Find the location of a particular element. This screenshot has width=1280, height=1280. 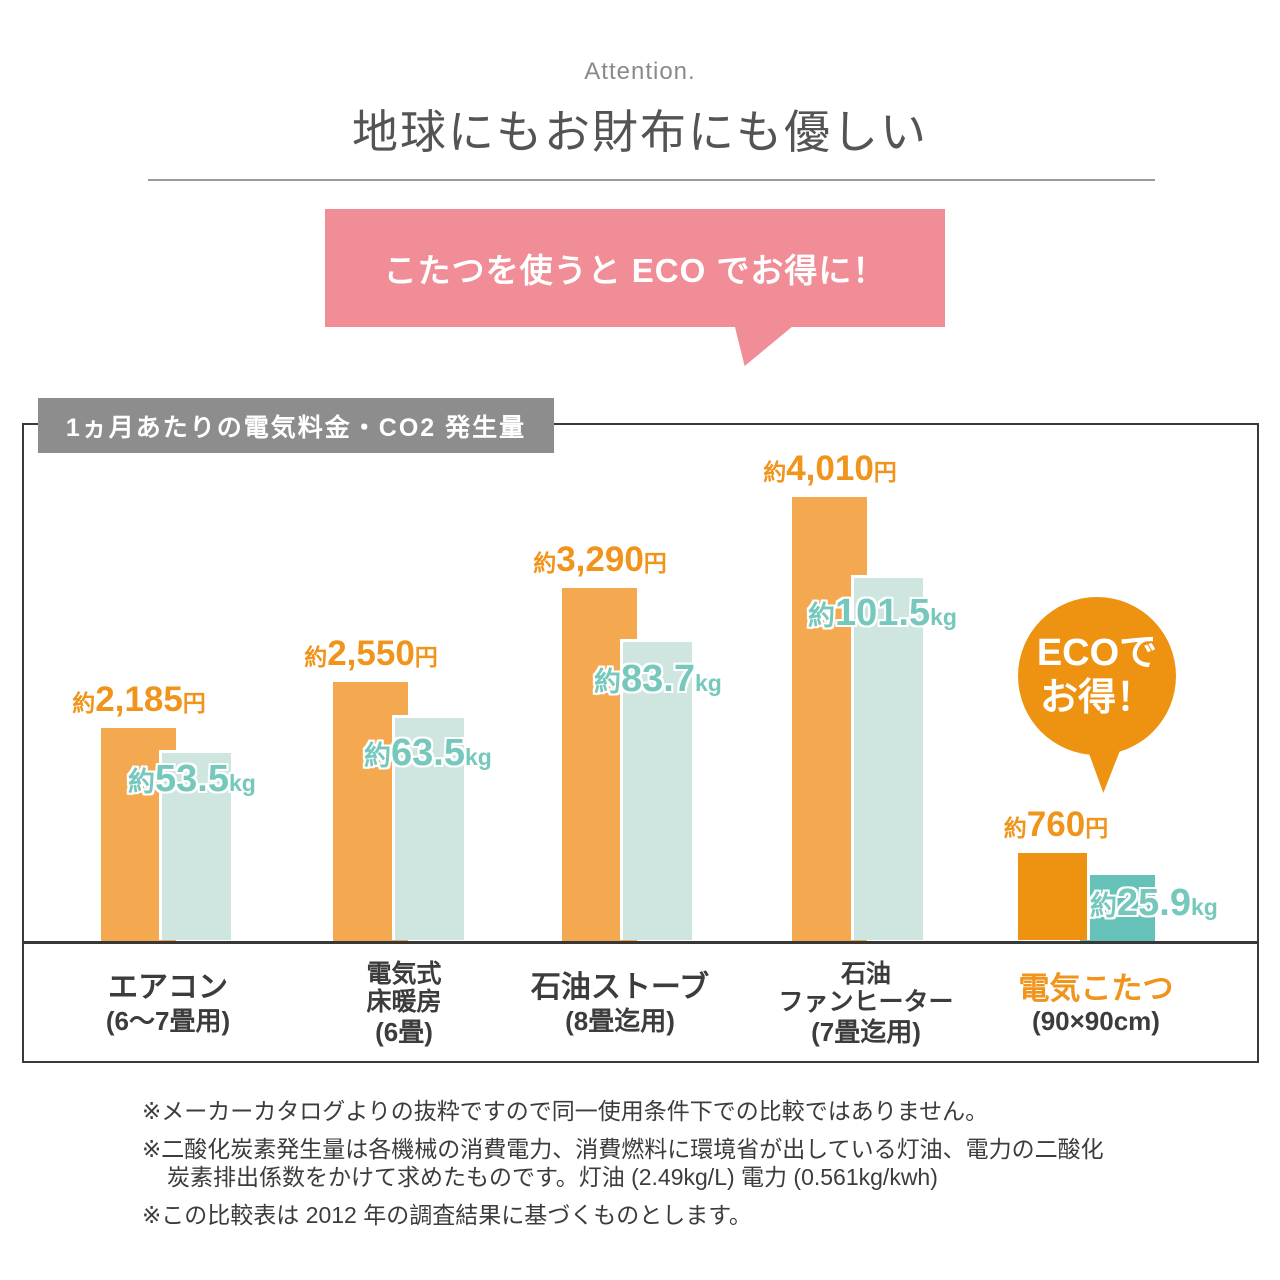

value-label-part: 4,010 is located at coordinates (830, 468).